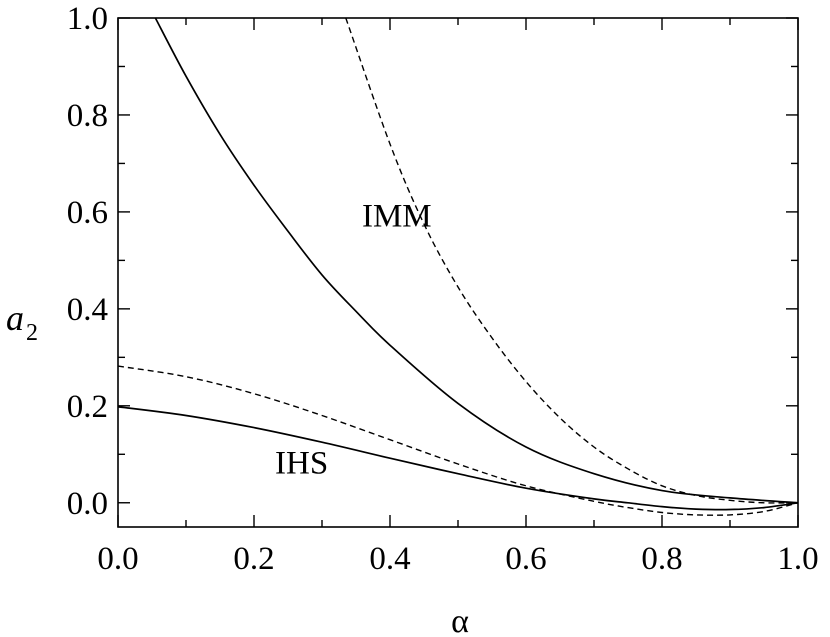 This screenshot has width=830, height=637. Describe the element at coordinates (661, 559) in the screenshot. I see `x-tick-label: 0.8` at that location.